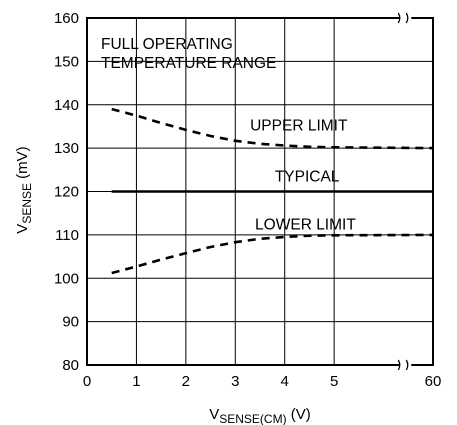 This screenshot has width=457, height=425. I want to click on x-tick-label: 1, so click(136, 381).